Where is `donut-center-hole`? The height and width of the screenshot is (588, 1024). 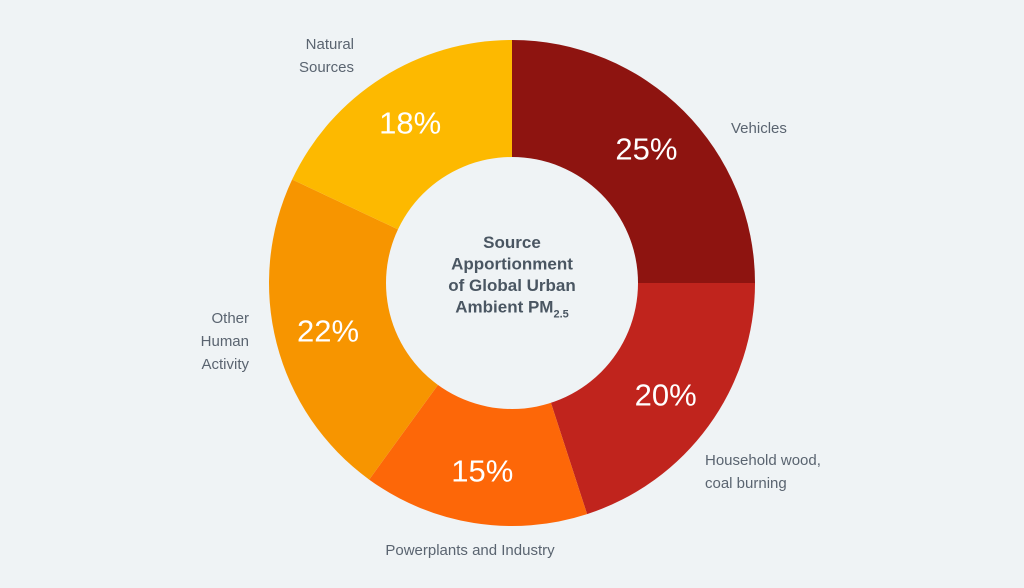
donut-center-hole is located at coordinates (512, 283).